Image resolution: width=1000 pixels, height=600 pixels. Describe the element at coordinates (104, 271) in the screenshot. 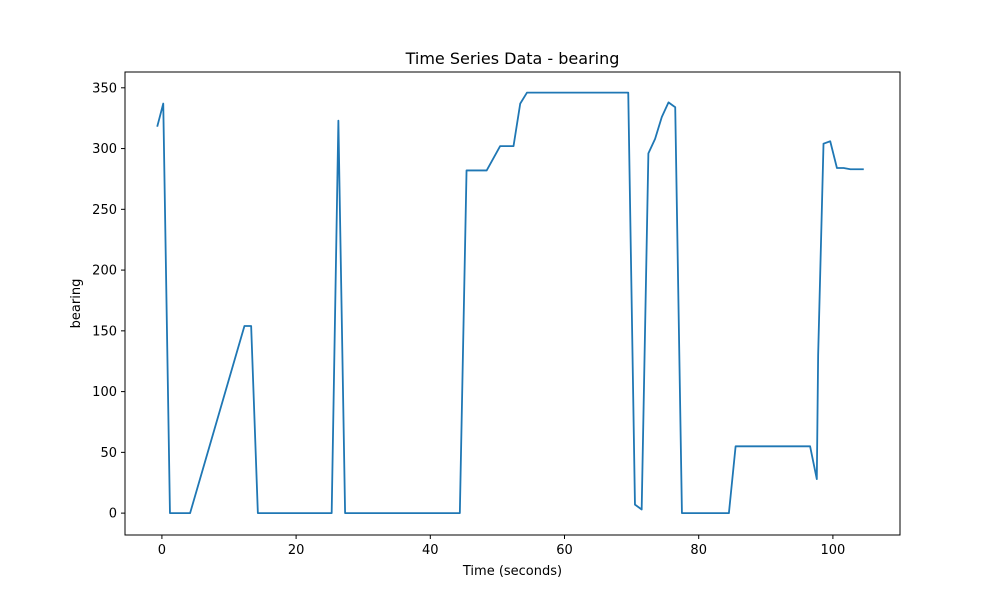

I see `y-tick-label: 200` at that location.